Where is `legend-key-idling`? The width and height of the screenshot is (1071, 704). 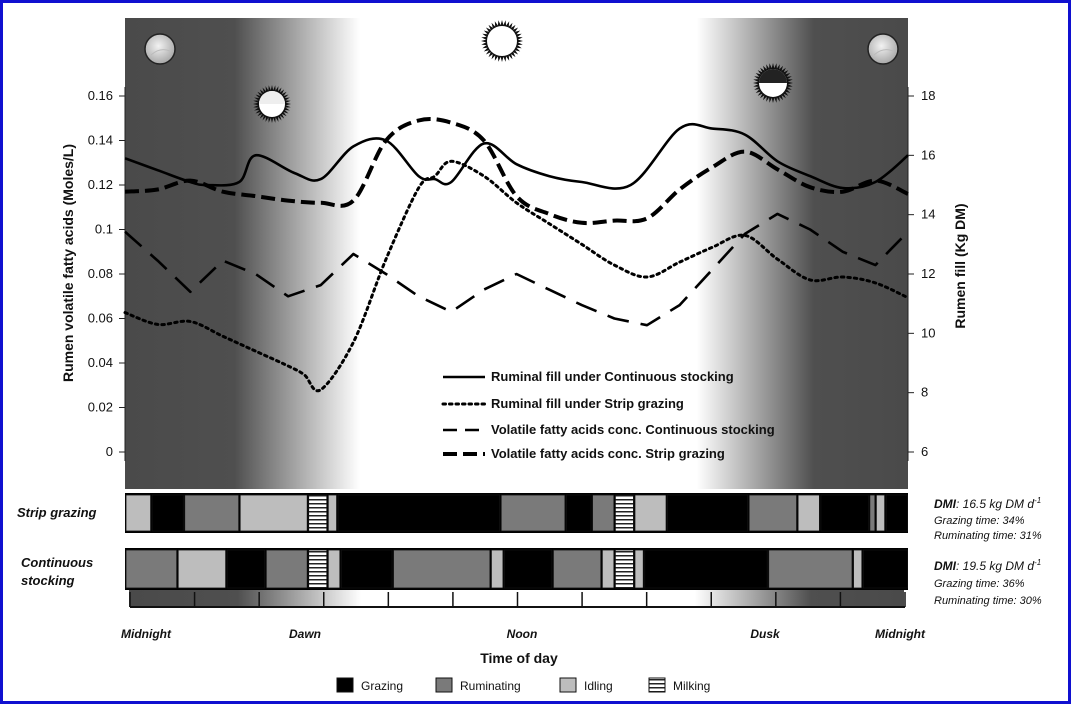 legend-key-idling is located at coordinates (568, 685).